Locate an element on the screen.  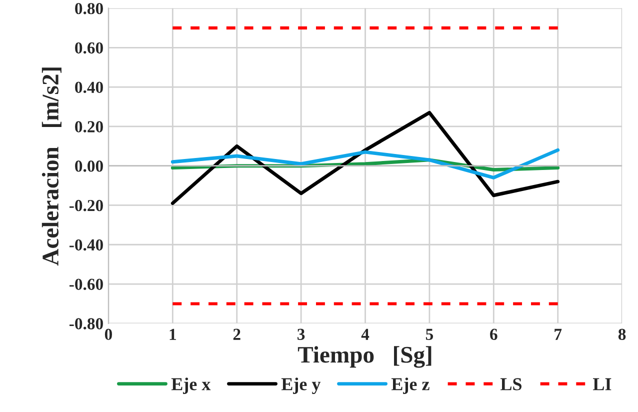
y-tick-label: 0.80 is located at coordinates (89, 8).